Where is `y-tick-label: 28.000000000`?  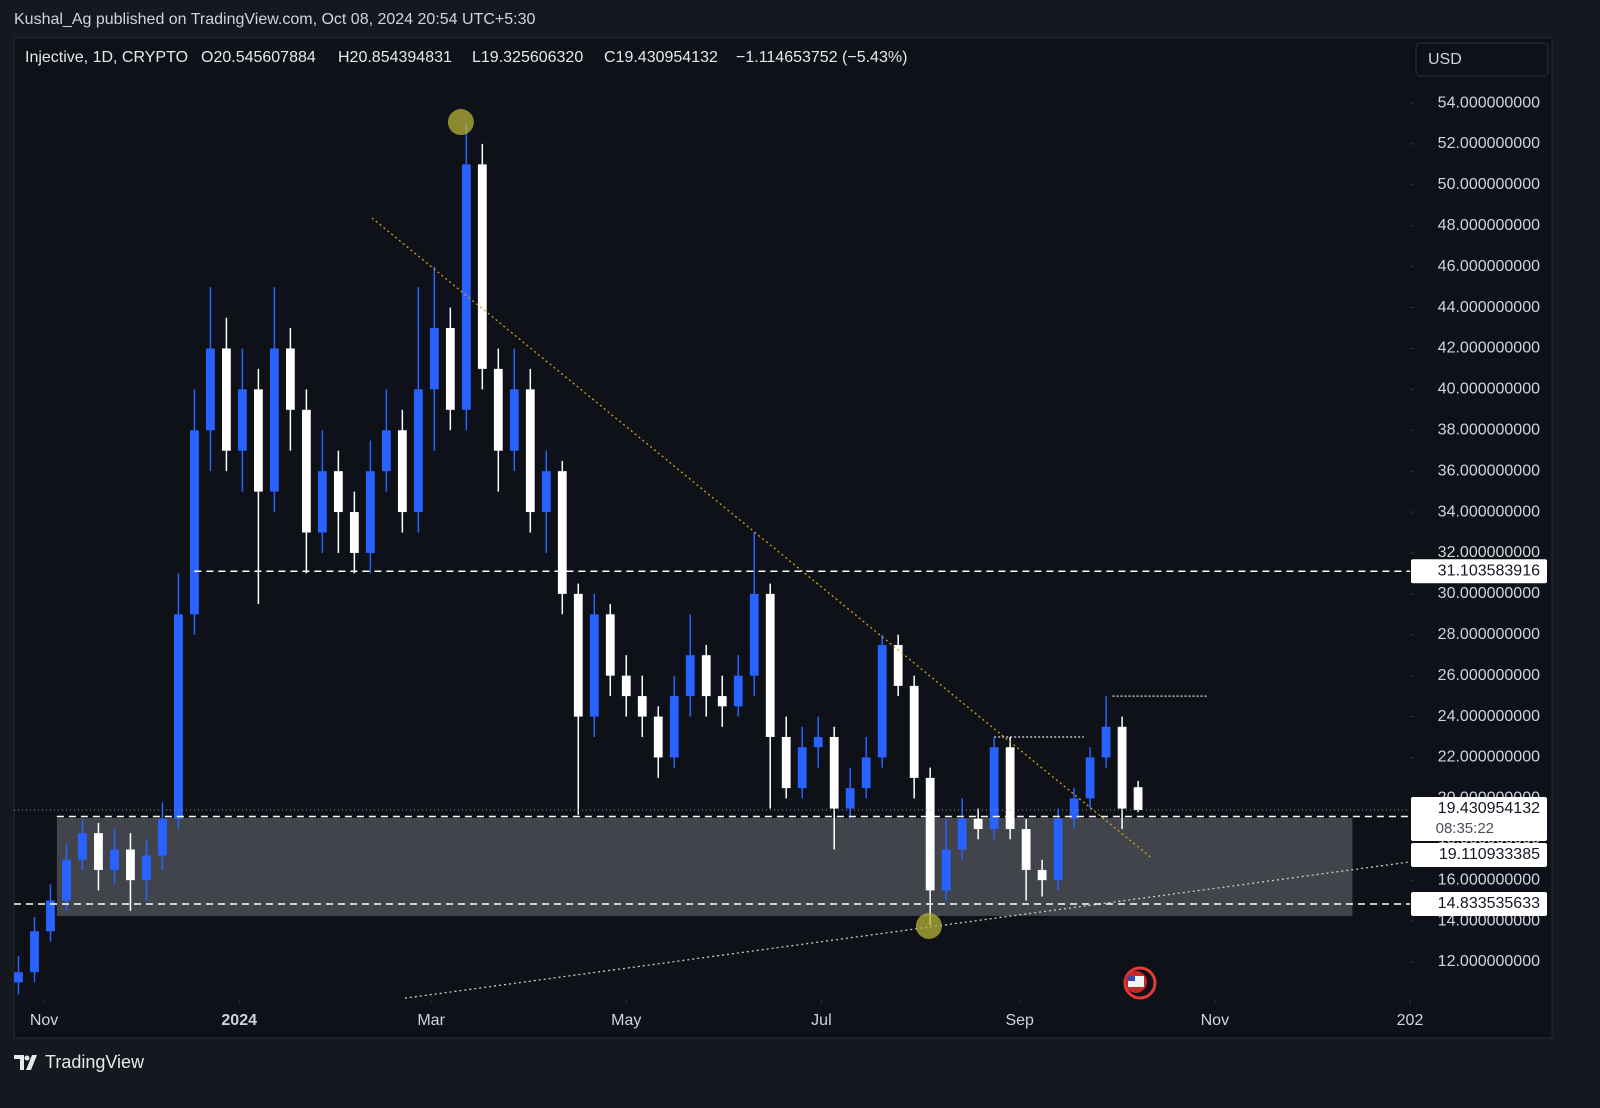 y-tick-label: 28.000000000 is located at coordinates (1489, 634).